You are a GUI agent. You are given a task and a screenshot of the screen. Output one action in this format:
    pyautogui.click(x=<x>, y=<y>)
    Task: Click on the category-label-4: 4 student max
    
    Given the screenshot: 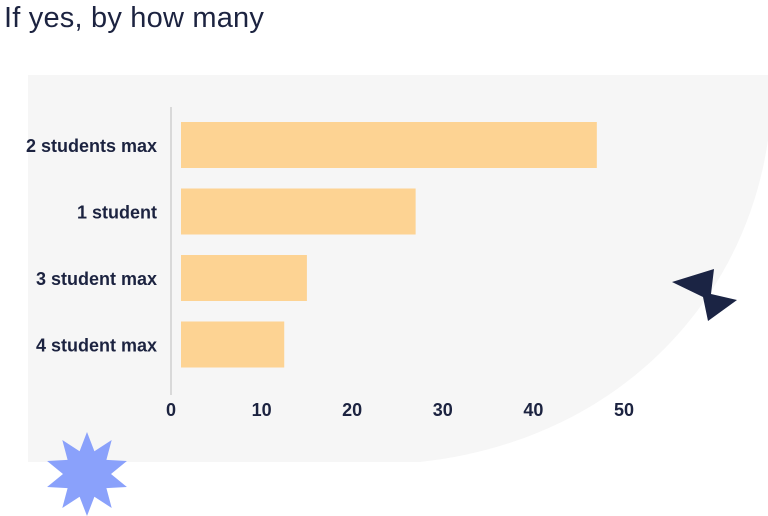 What is the action you would take?
    pyautogui.click(x=96, y=346)
    